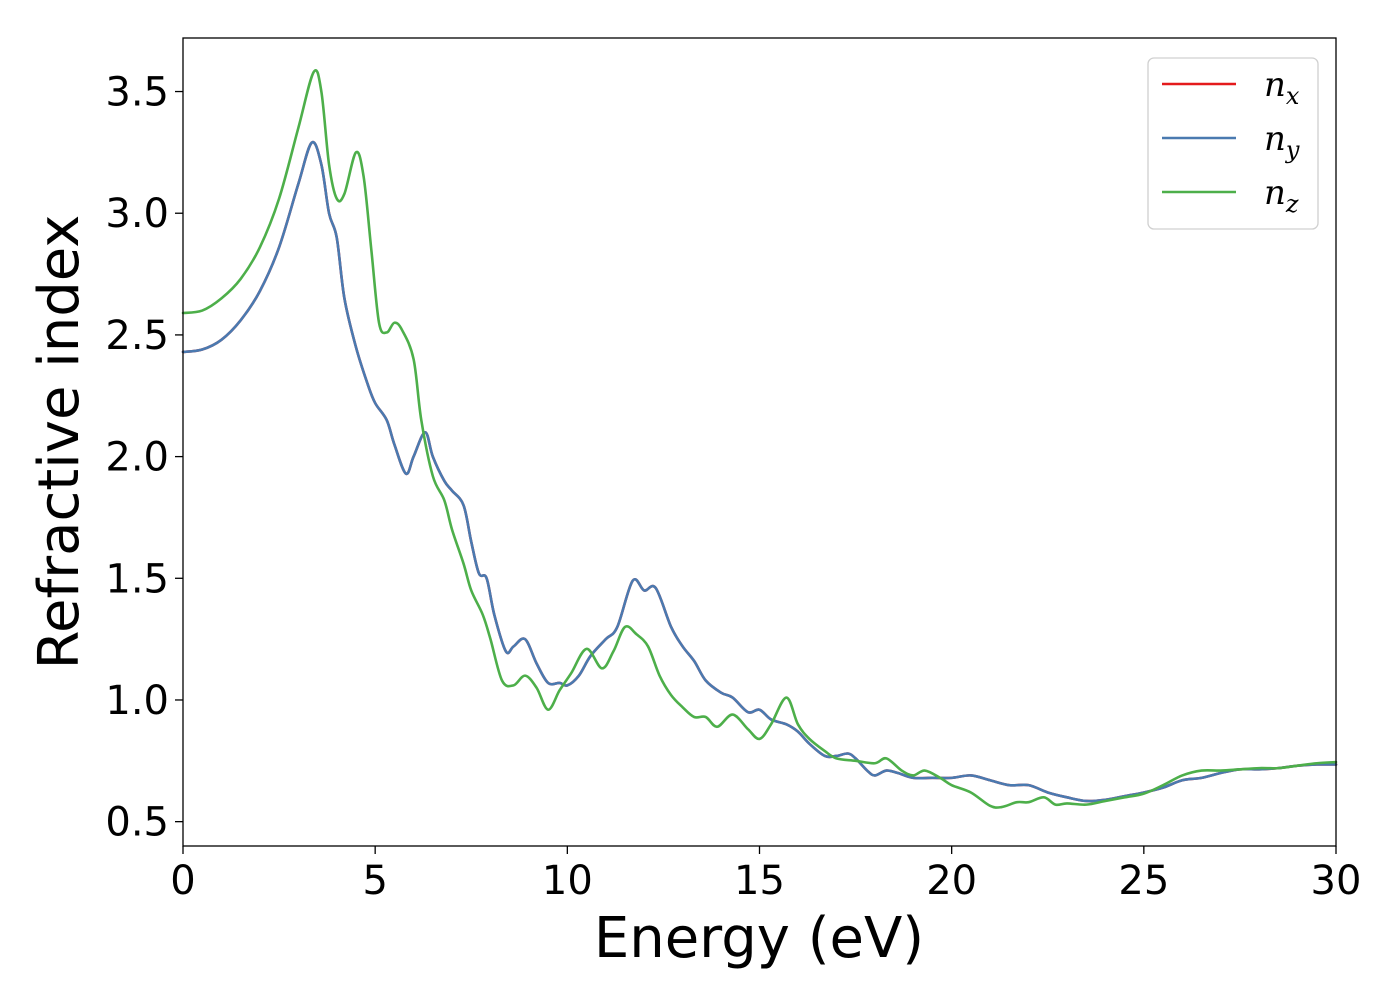 Image resolution: width=1400 pixels, height=1000 pixels. What do you see at coordinates (137, 579) in the screenshot?
I see `y-tick-label: 1.5` at bounding box center [137, 579].